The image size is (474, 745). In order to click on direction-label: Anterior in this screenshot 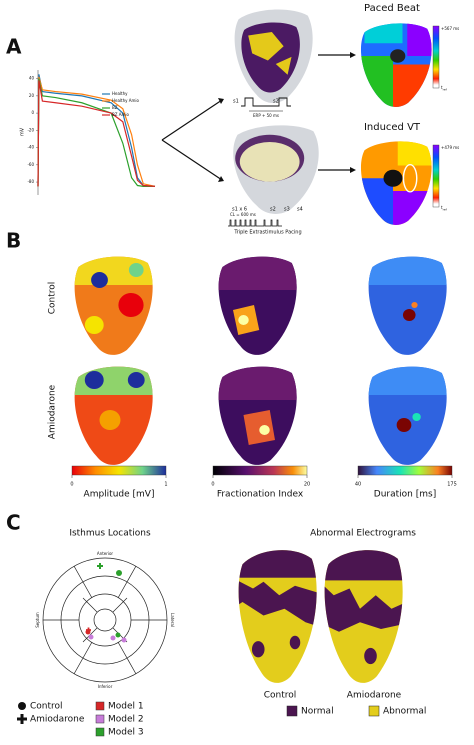, I will do `click(105, 553)`.